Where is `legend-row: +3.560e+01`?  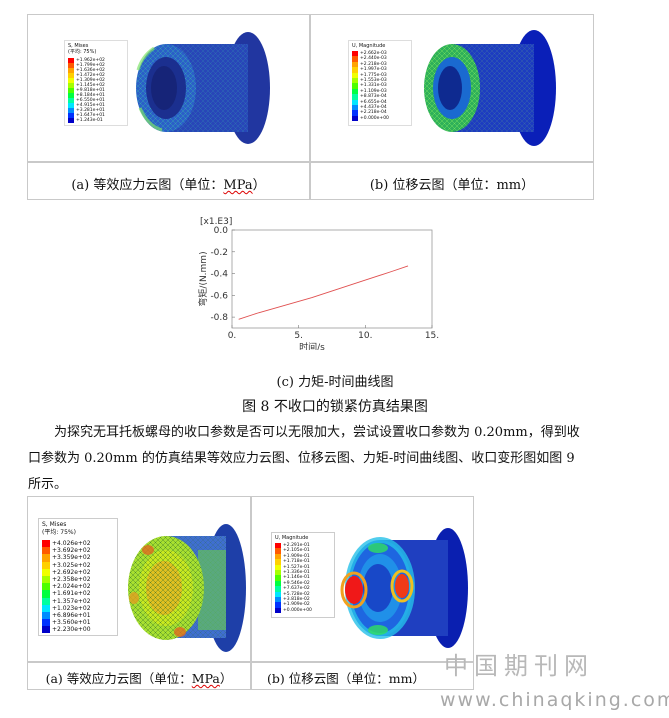
legend-row: +3.560e+01 is located at coordinates (66, 623).